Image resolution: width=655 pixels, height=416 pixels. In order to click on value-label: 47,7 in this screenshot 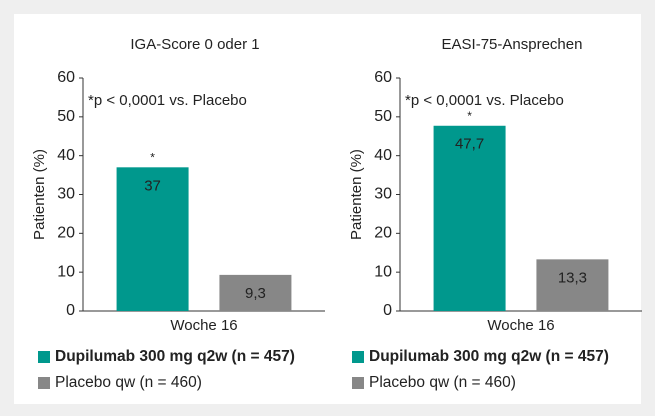, I will do `click(469, 144)`.